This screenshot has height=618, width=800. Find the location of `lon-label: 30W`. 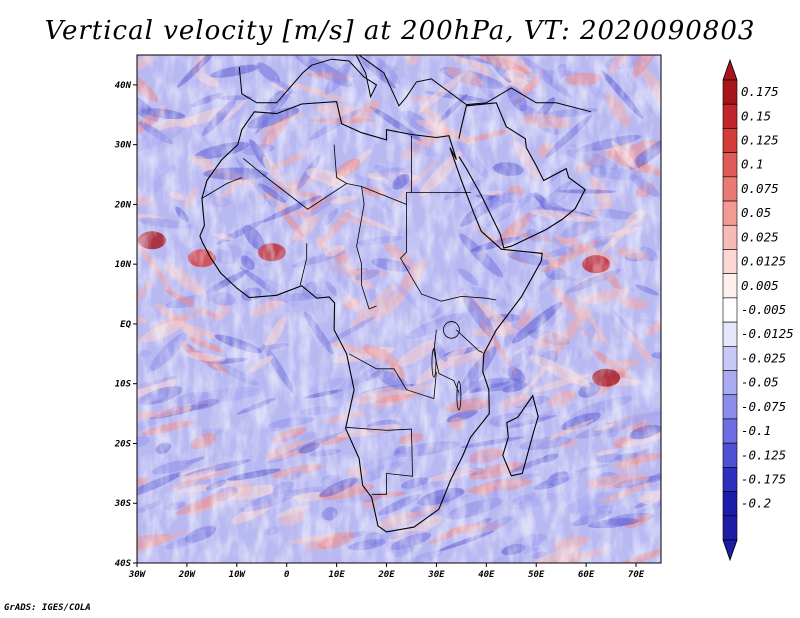

lon-label: 30W is located at coordinates (137, 575).